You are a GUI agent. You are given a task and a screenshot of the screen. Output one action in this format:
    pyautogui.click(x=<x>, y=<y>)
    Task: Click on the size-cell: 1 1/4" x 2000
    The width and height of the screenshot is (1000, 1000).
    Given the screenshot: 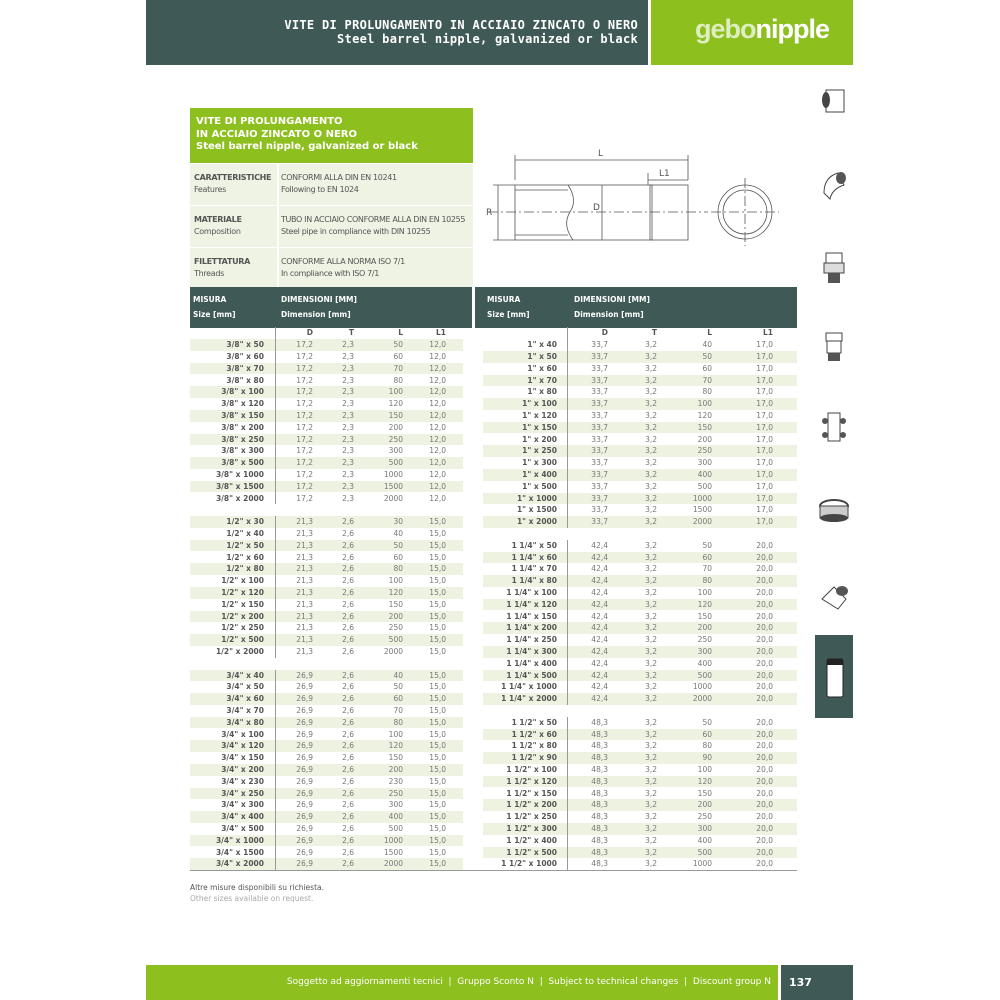 What is the action you would take?
    pyautogui.click(x=529, y=699)
    